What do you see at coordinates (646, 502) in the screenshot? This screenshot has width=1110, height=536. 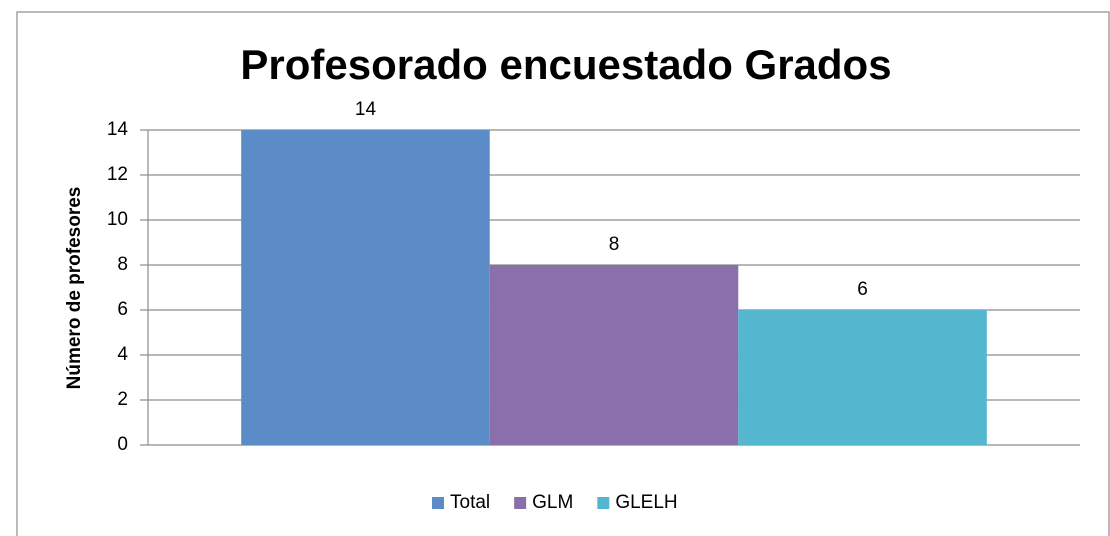 I see `legend-label: GLELH` at bounding box center [646, 502].